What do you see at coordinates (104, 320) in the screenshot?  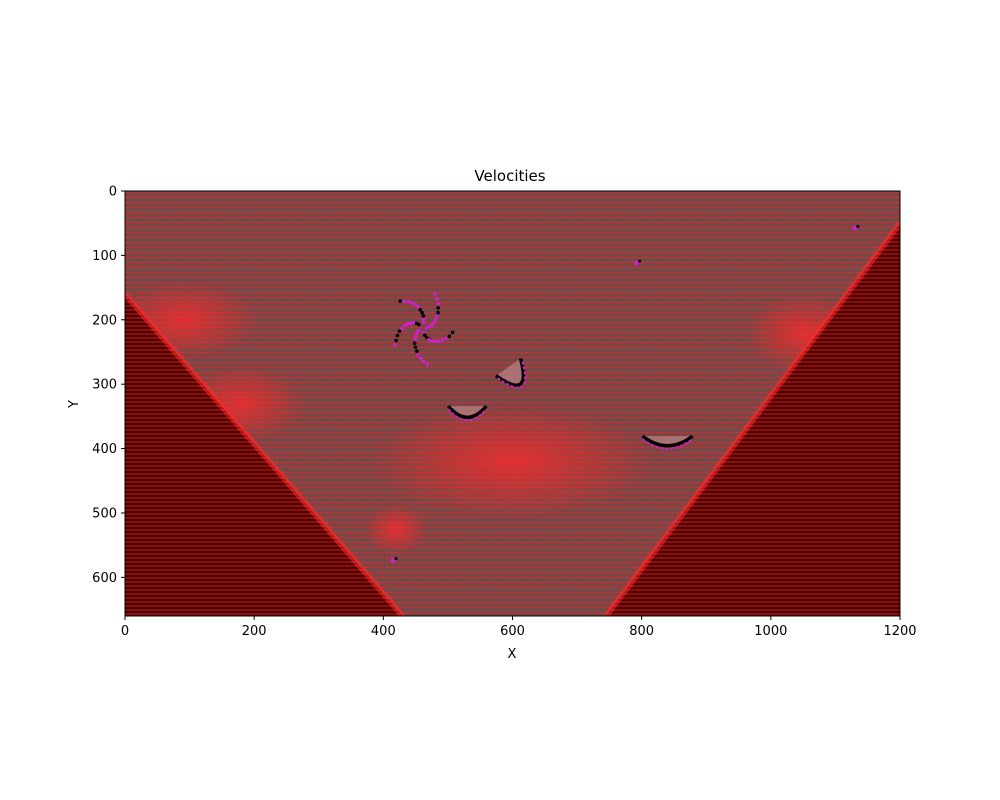 I see `y-tick-label: 200` at bounding box center [104, 320].